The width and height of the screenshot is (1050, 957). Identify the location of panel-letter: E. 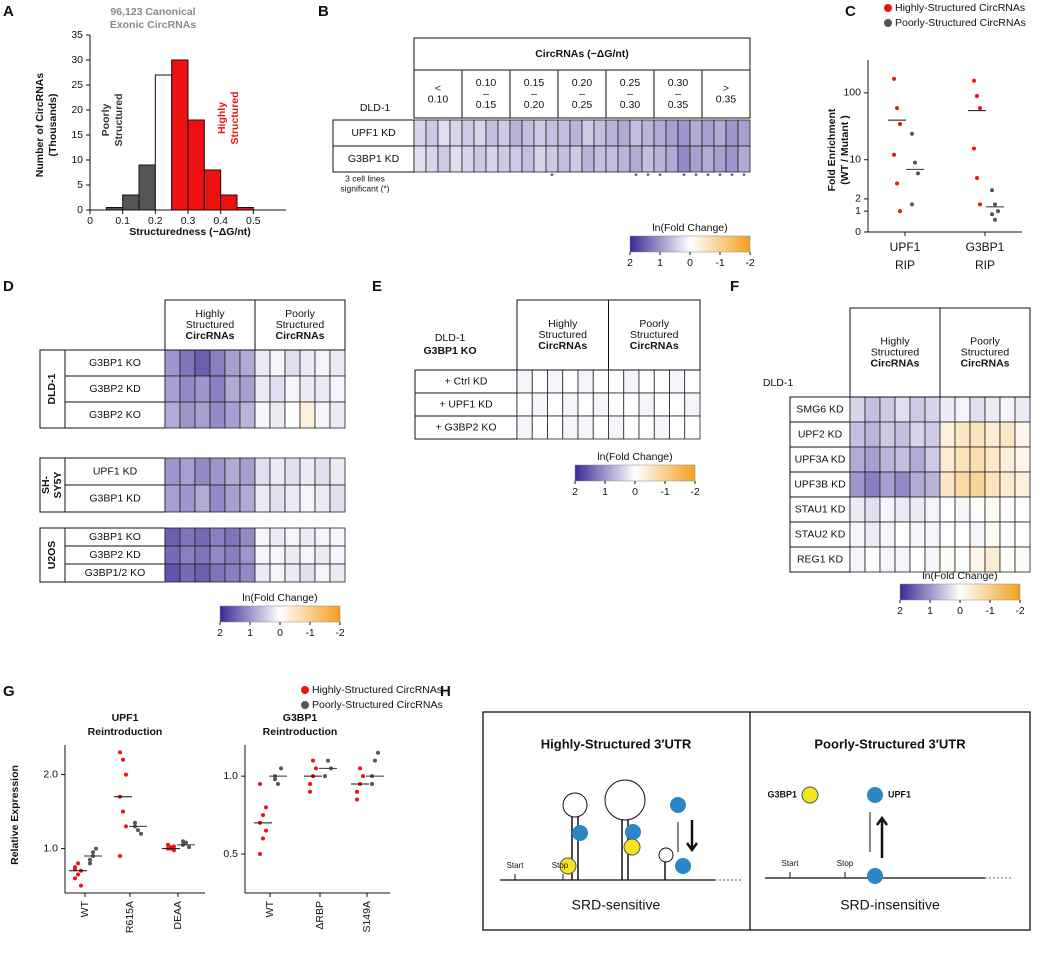
(377, 286).